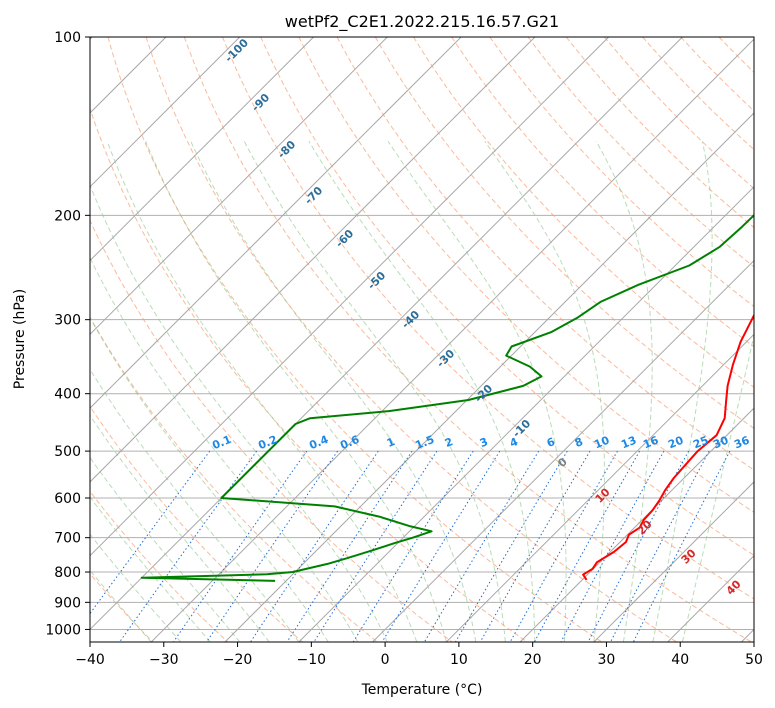 Image resolution: width=775 pixels, height=708 pixels. I want to click on x-tick-label: 40, so click(680, 660).